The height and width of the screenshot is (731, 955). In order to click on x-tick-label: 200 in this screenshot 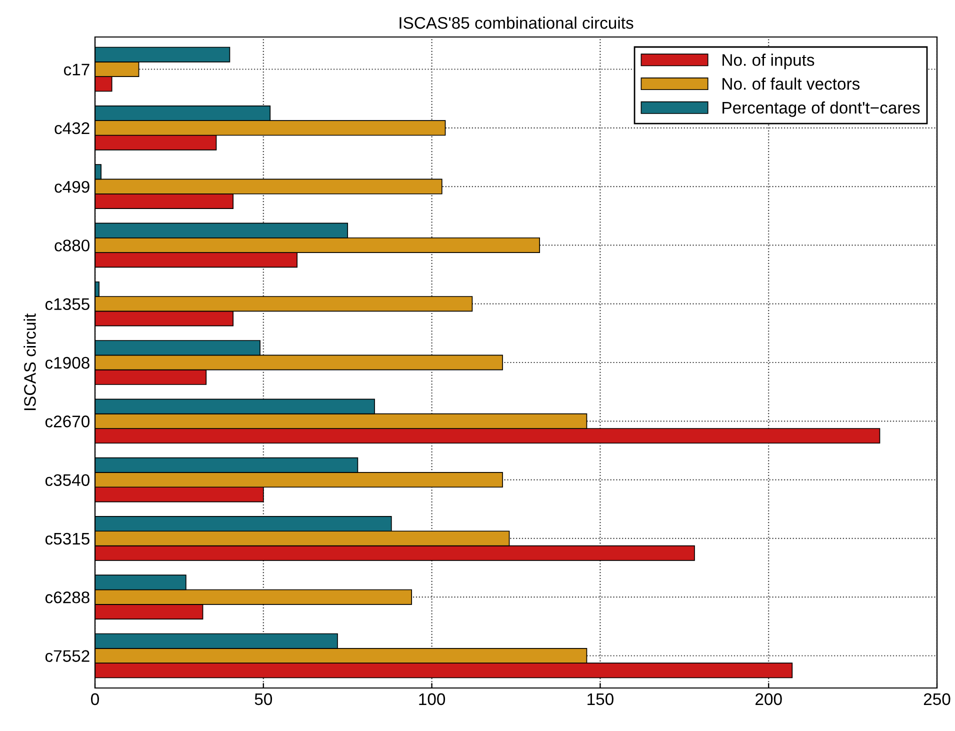, I will do `click(769, 699)`.